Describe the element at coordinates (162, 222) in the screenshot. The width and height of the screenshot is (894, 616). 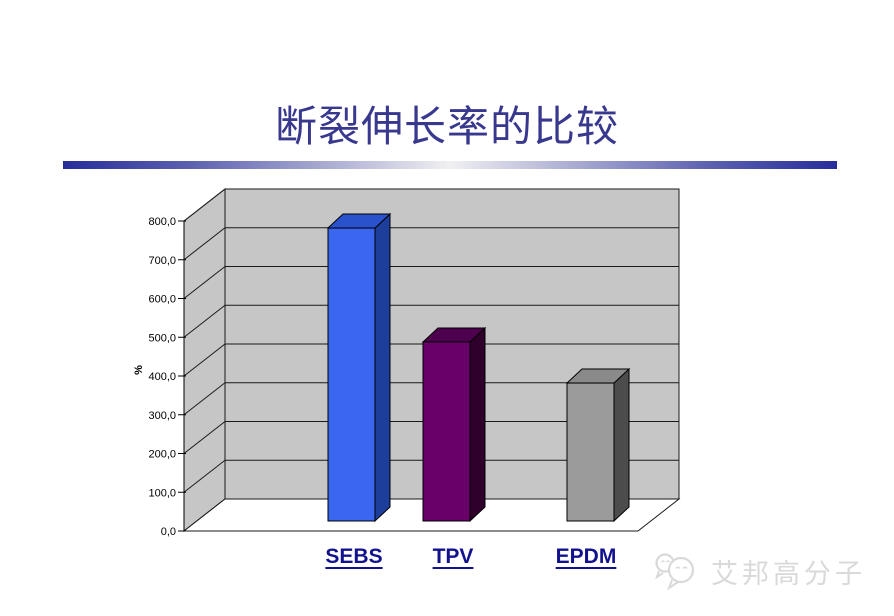
I see `y-tick-label: 800,0` at that location.